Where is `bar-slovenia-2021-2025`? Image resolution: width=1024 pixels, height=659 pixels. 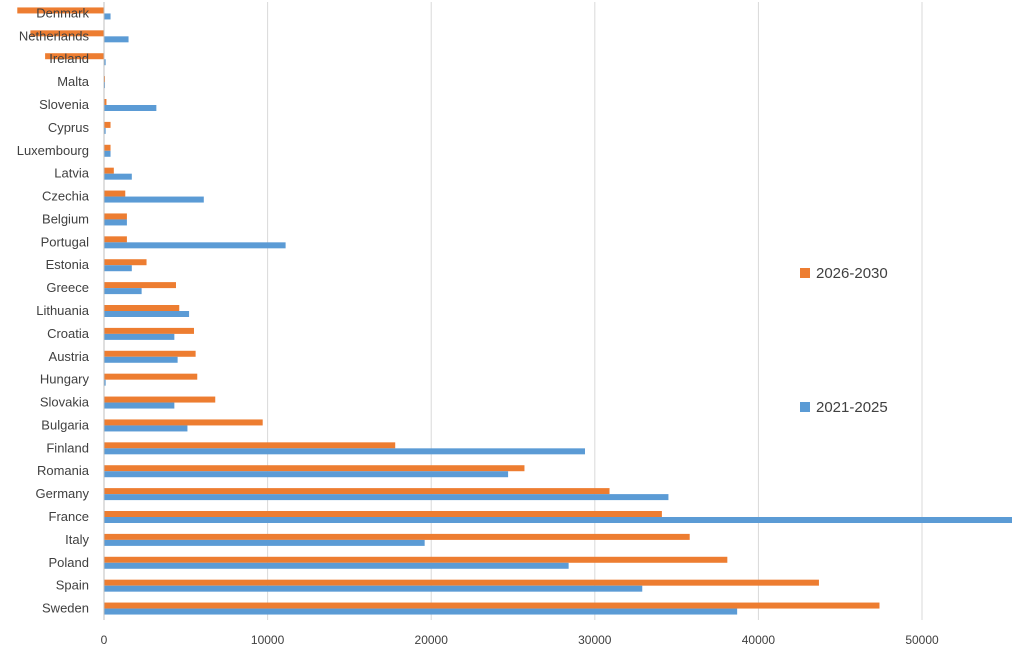
bar-slovenia-2021-2025 is located at coordinates (130, 108).